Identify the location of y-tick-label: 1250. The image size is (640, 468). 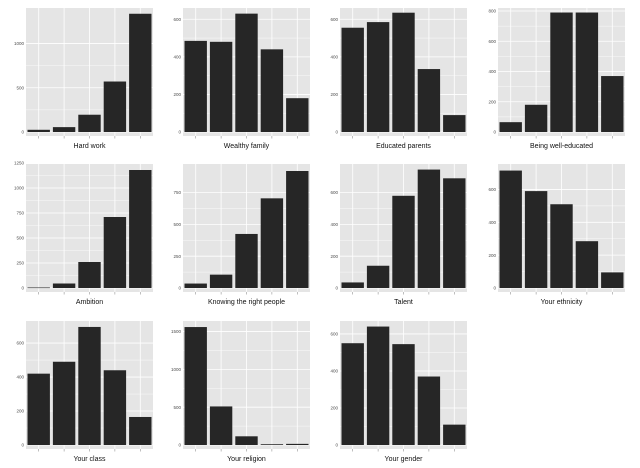
(19, 163).